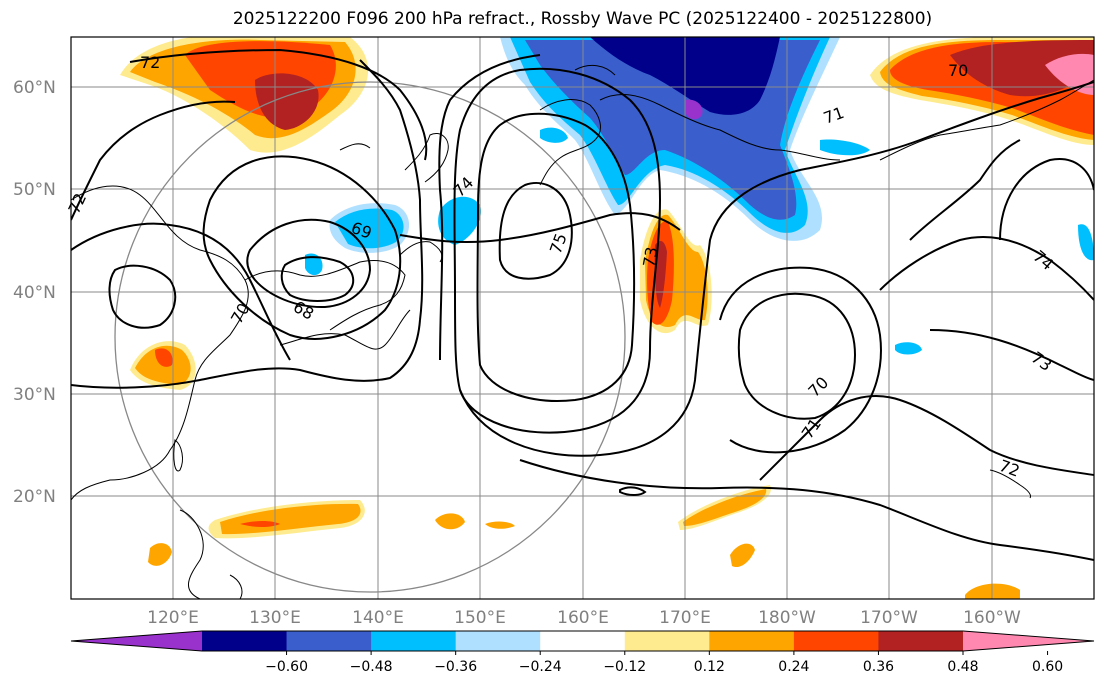  What do you see at coordinates (1028, 641) in the screenshot?
I see `colorbar-extend-high` at bounding box center [1028, 641].